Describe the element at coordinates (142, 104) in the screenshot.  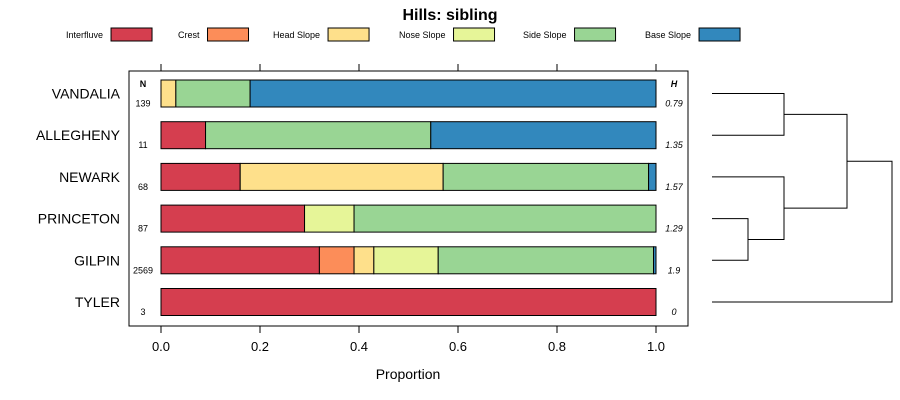
I see `n-value: 139` at that location.